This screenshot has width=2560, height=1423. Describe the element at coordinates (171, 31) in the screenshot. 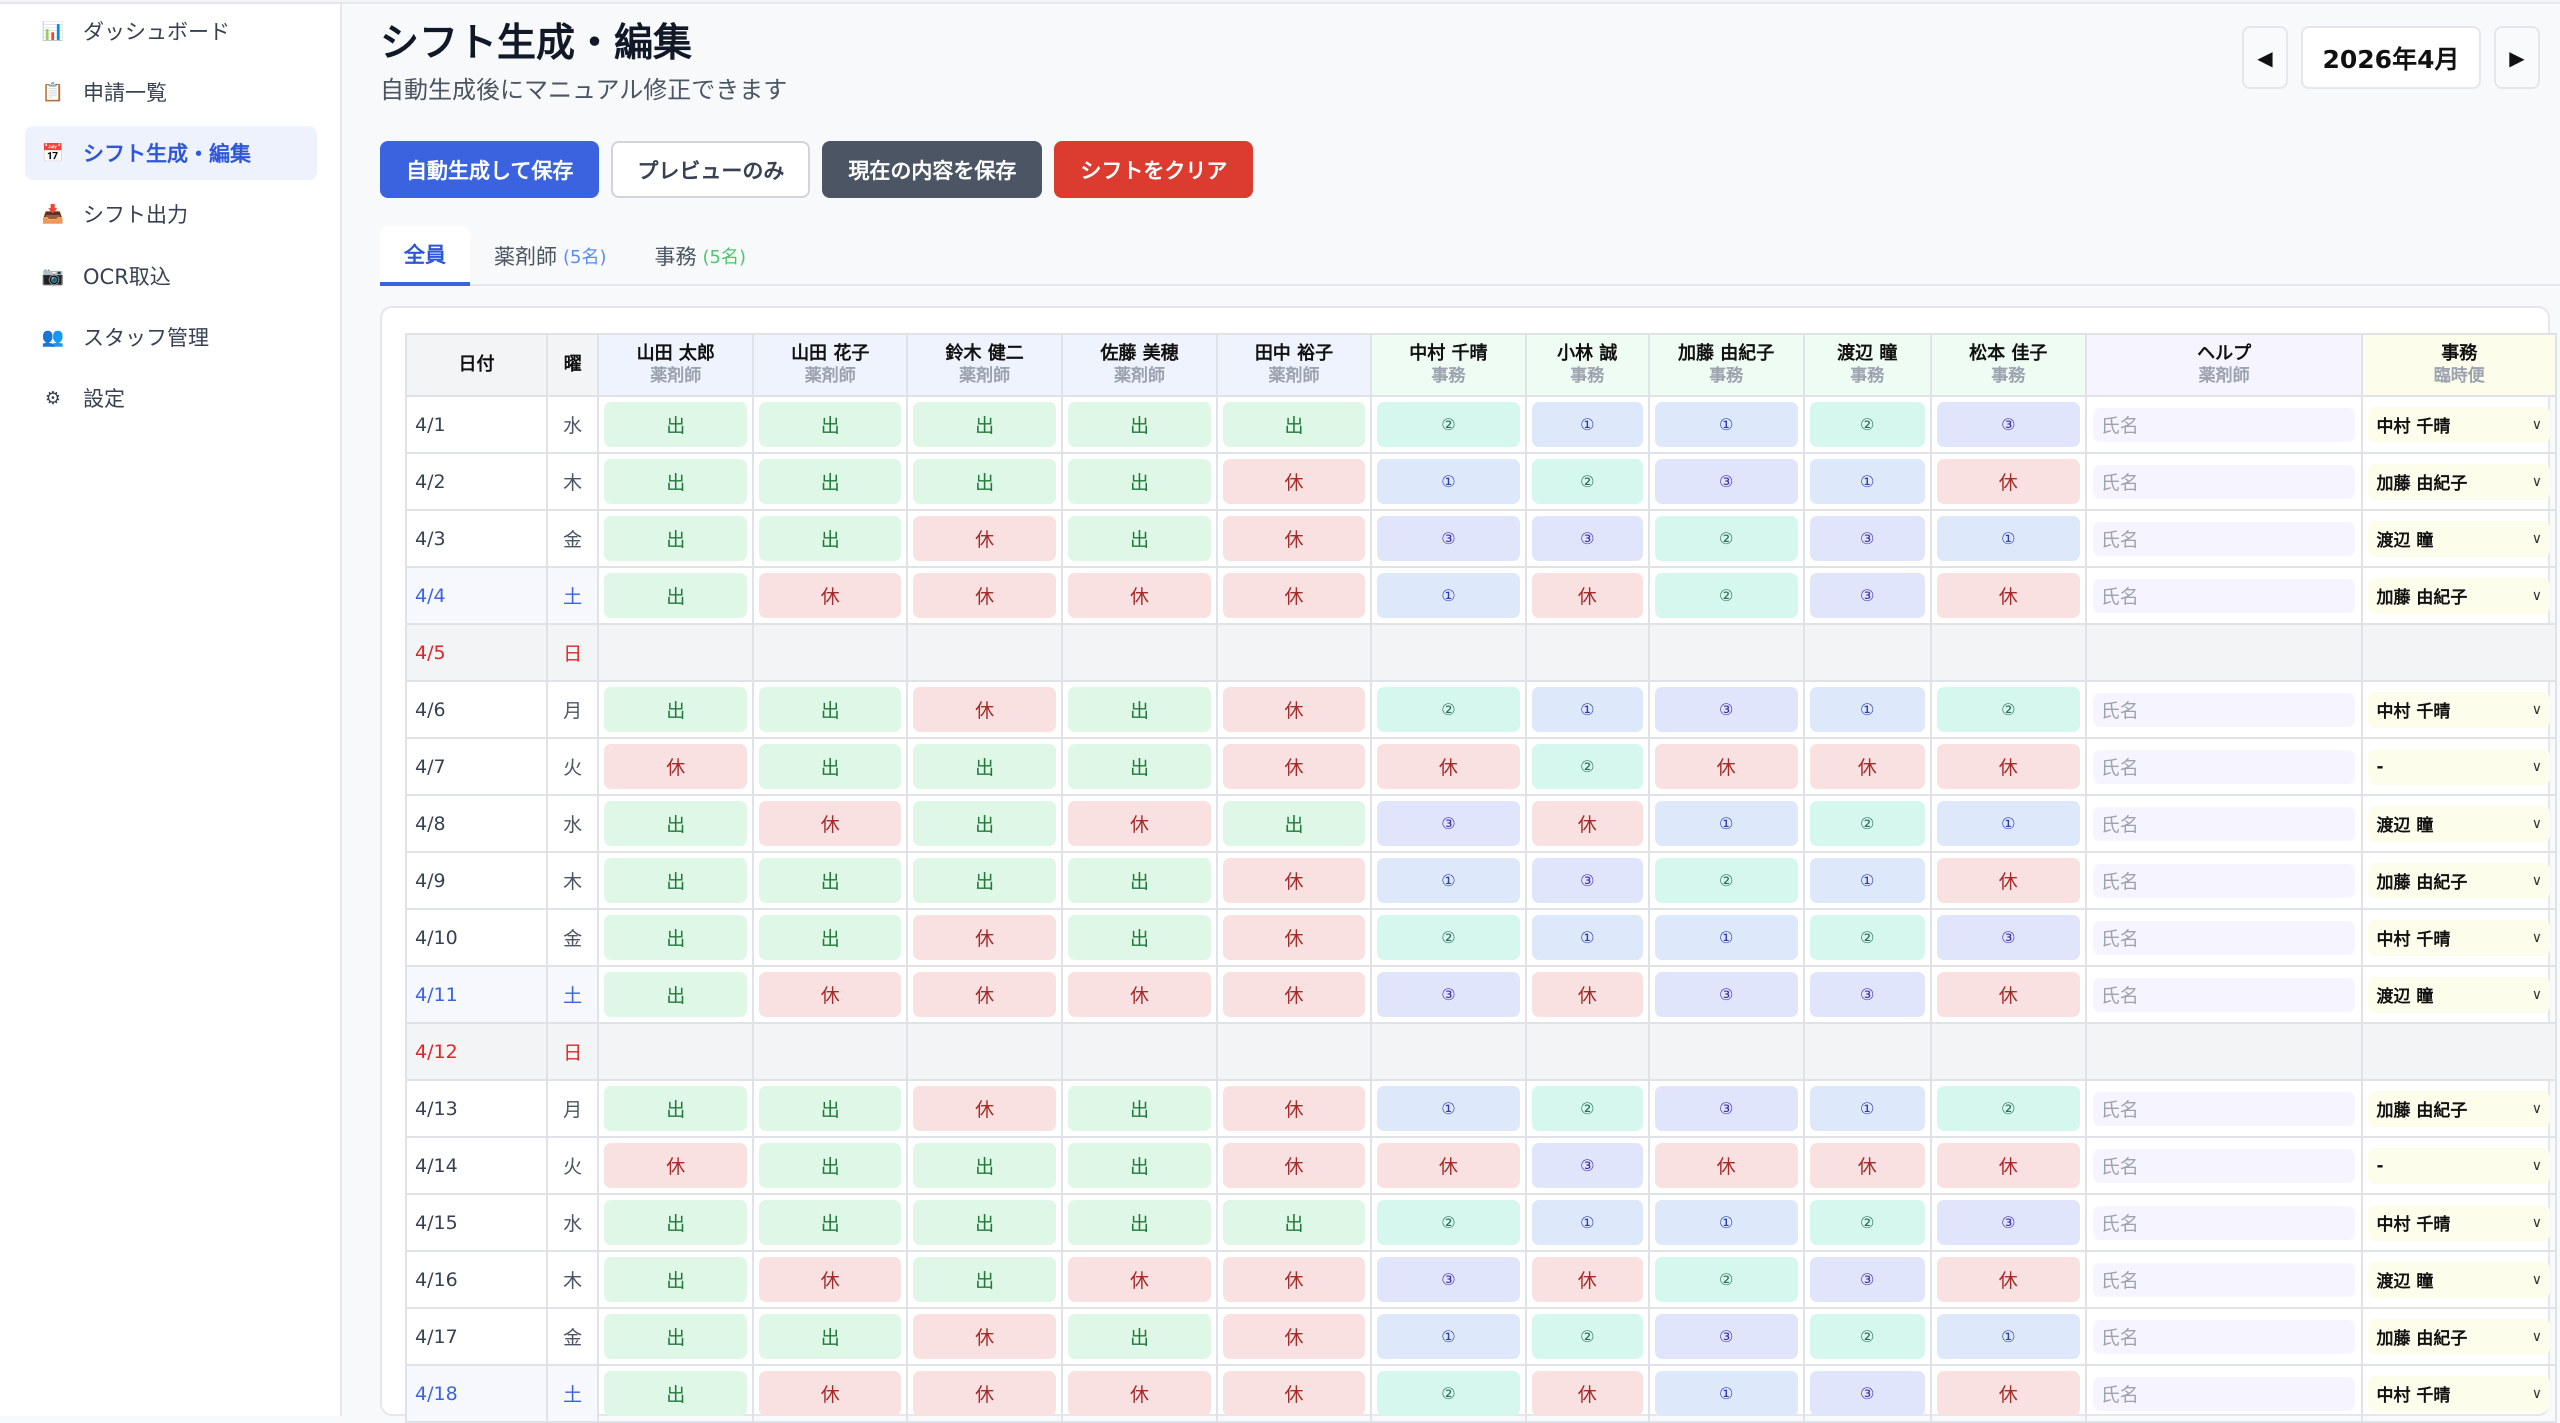

I see `sidebar-item: 📊 ダッシュボード` at that location.